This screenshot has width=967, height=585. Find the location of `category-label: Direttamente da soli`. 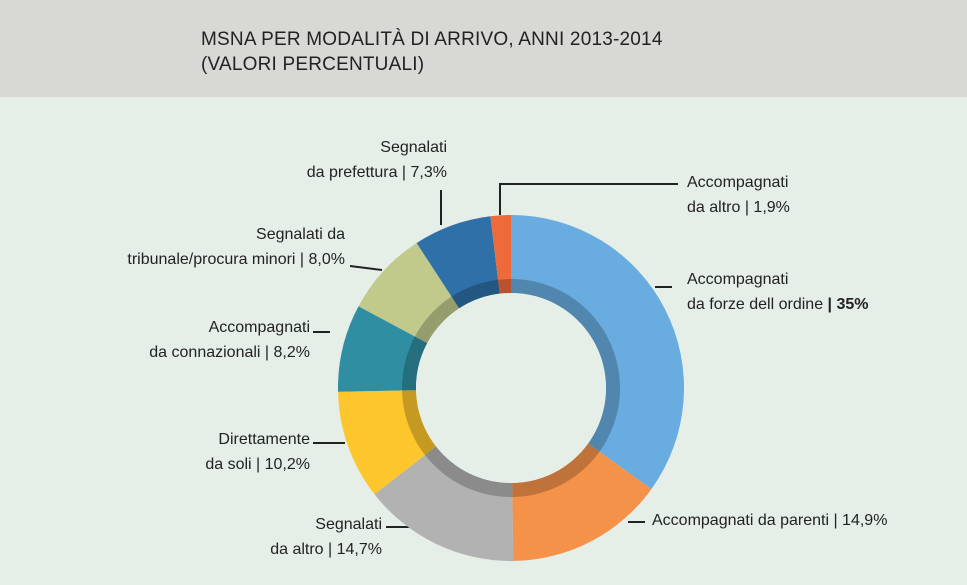

category-label: Direttamente da soli is located at coordinates (257, 452).